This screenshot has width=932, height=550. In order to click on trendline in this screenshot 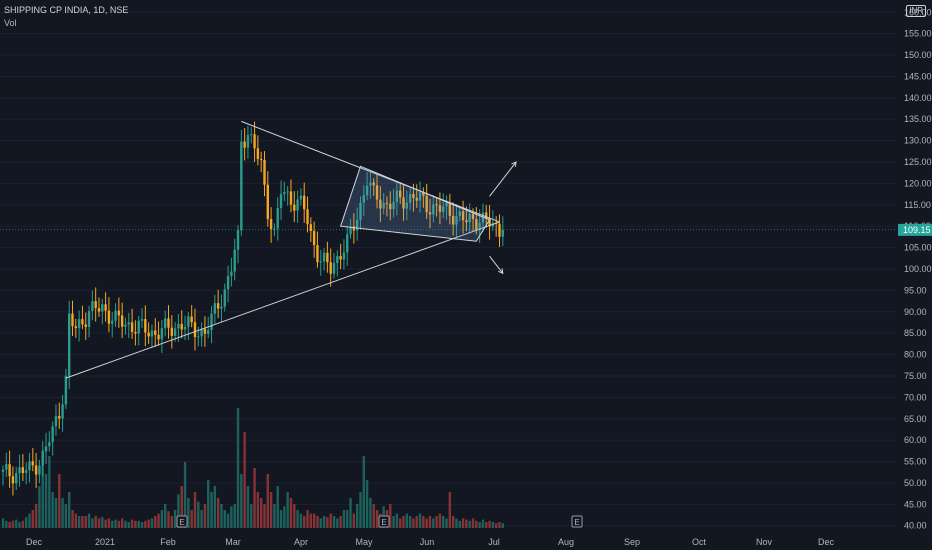, I will do `click(282, 300)`.